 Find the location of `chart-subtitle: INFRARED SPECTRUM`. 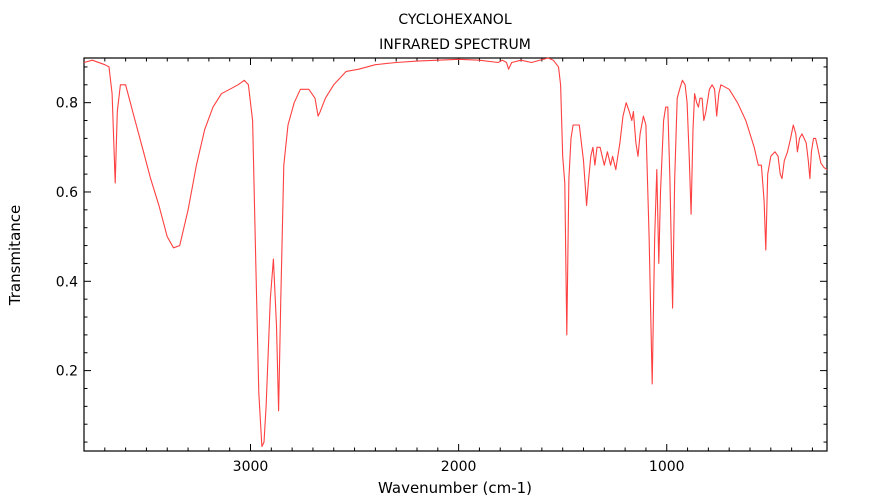

chart-subtitle: INFRARED SPECTRUM is located at coordinates (455, 45).